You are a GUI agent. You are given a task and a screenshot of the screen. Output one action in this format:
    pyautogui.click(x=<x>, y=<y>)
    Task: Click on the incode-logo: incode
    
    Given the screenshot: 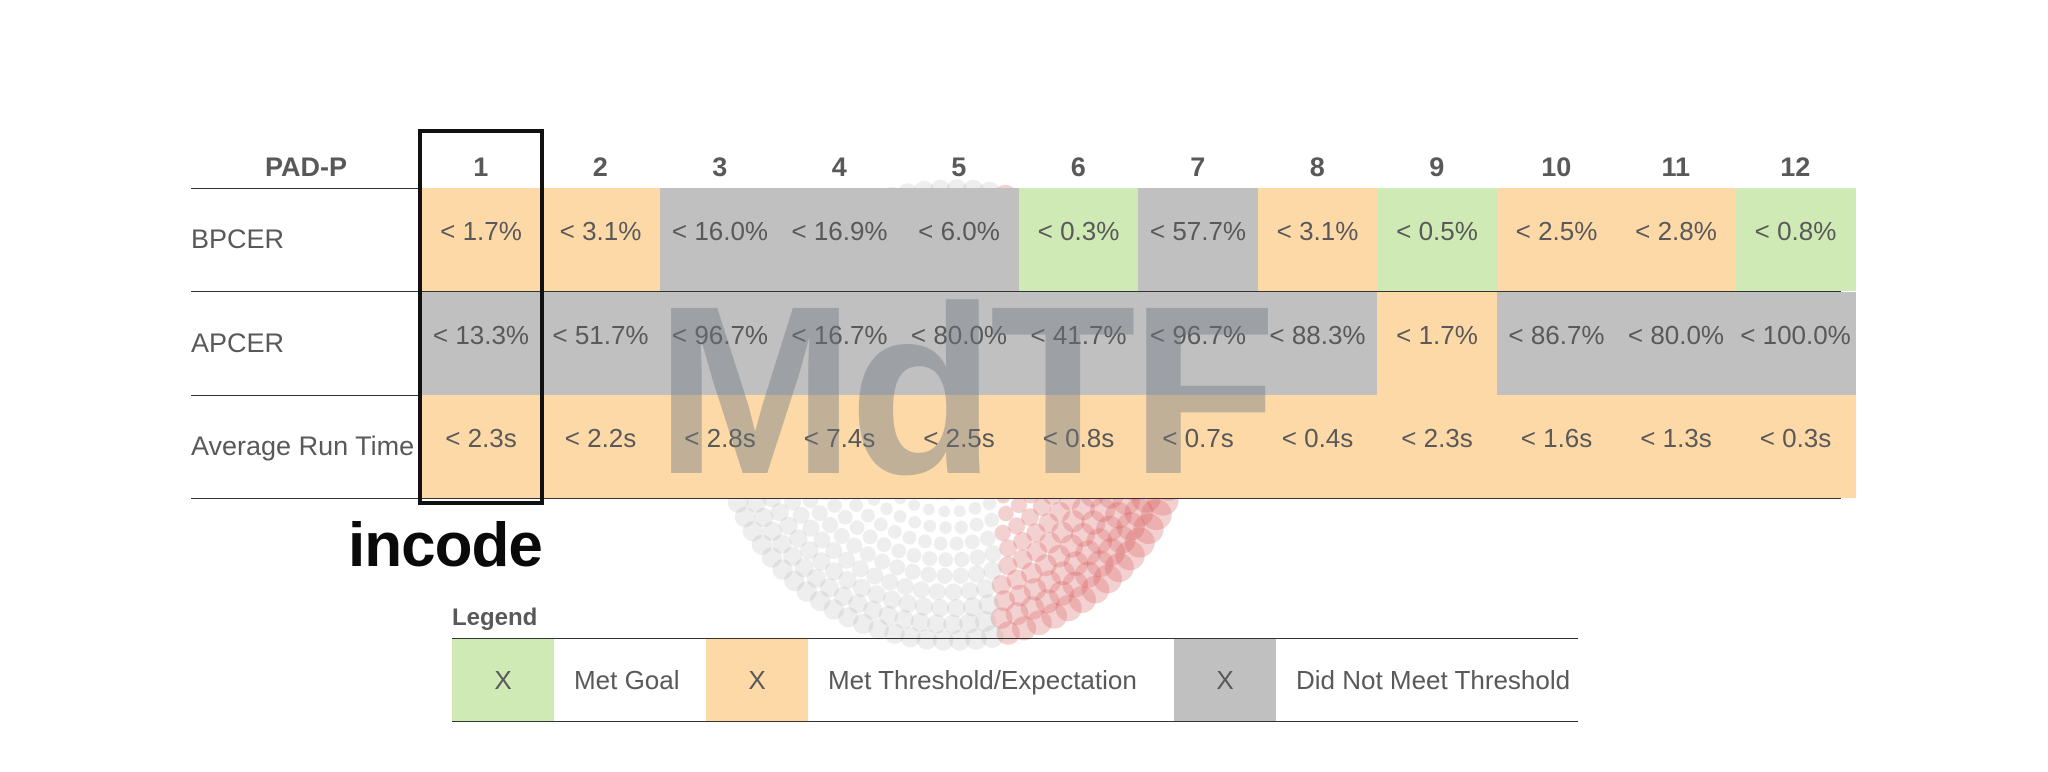 What is the action you would take?
    pyautogui.click(x=445, y=545)
    